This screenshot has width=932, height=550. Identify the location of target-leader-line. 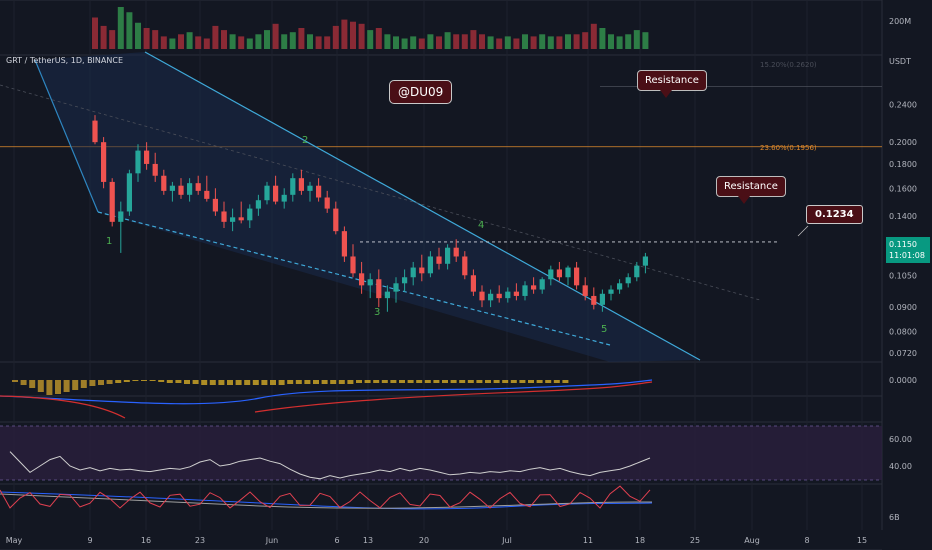
(803, 231).